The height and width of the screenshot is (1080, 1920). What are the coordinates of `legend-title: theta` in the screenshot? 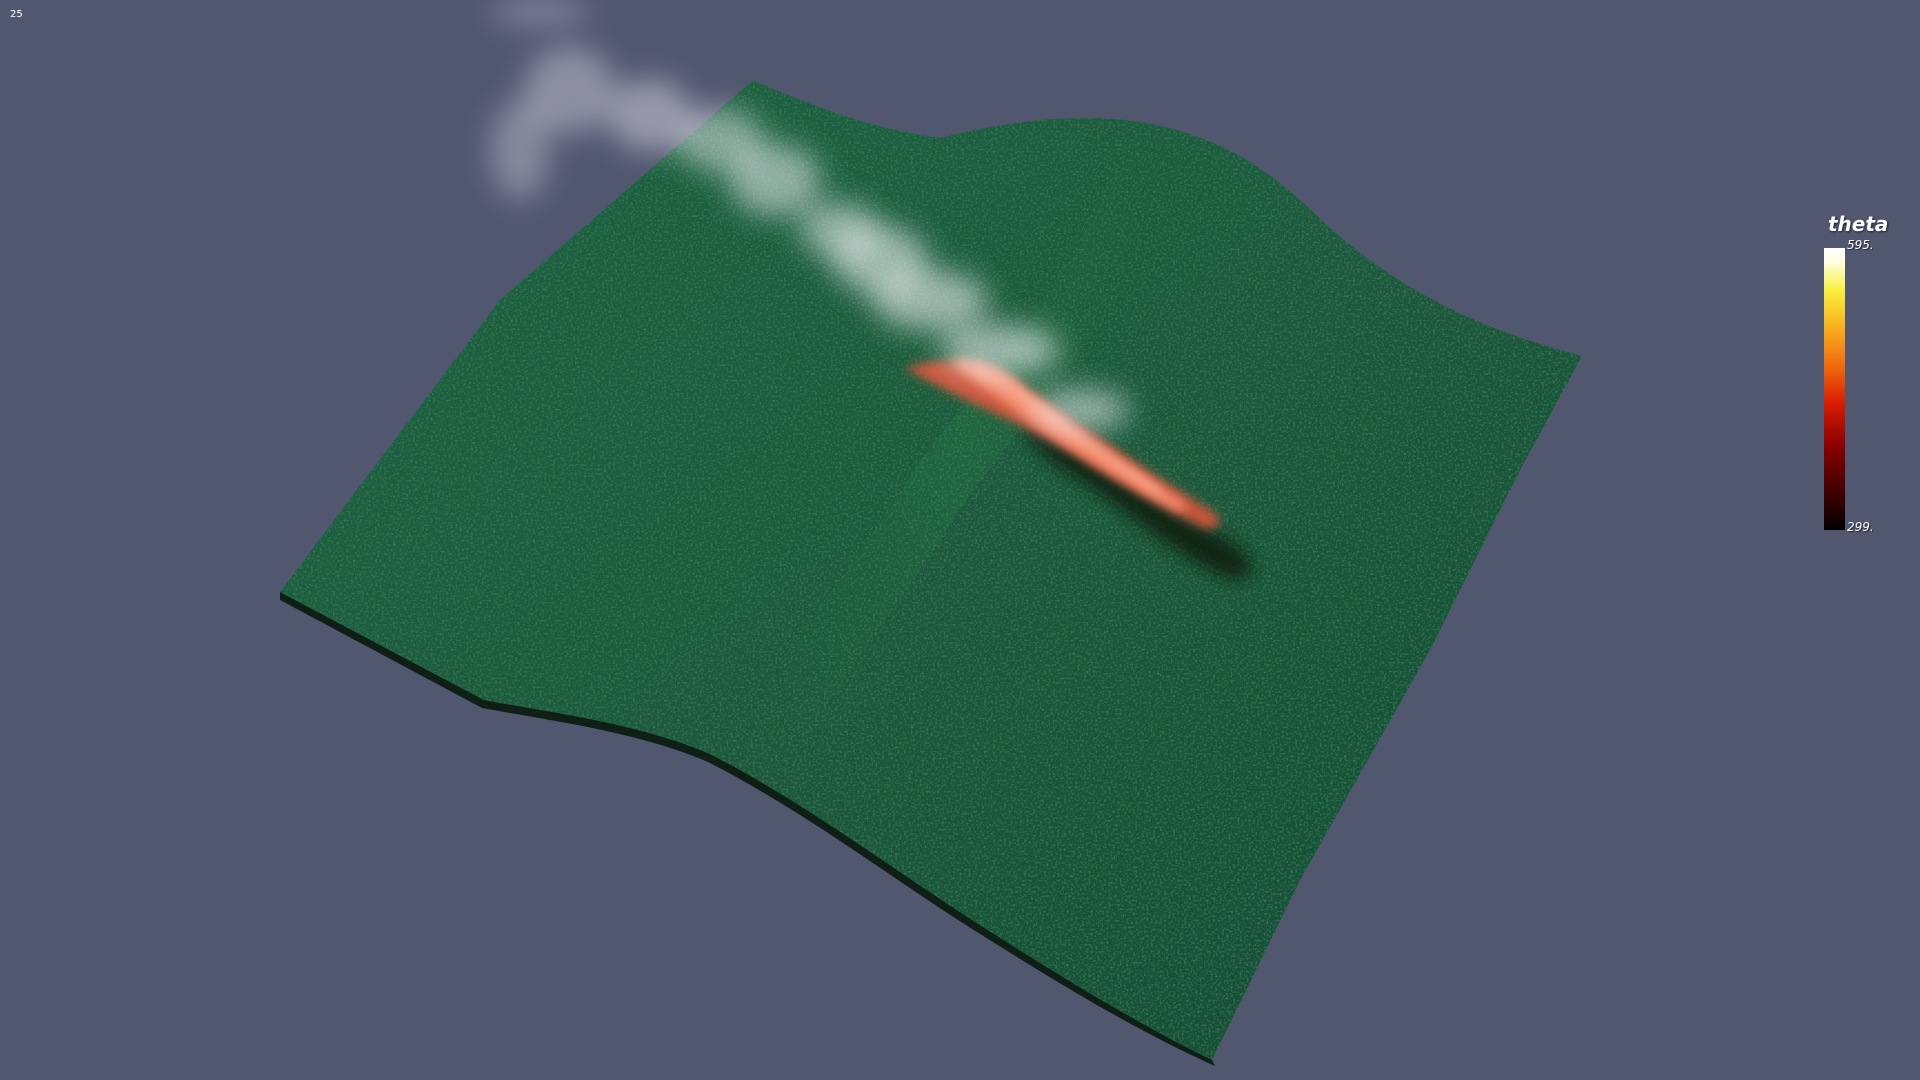 It's located at (1858, 224).